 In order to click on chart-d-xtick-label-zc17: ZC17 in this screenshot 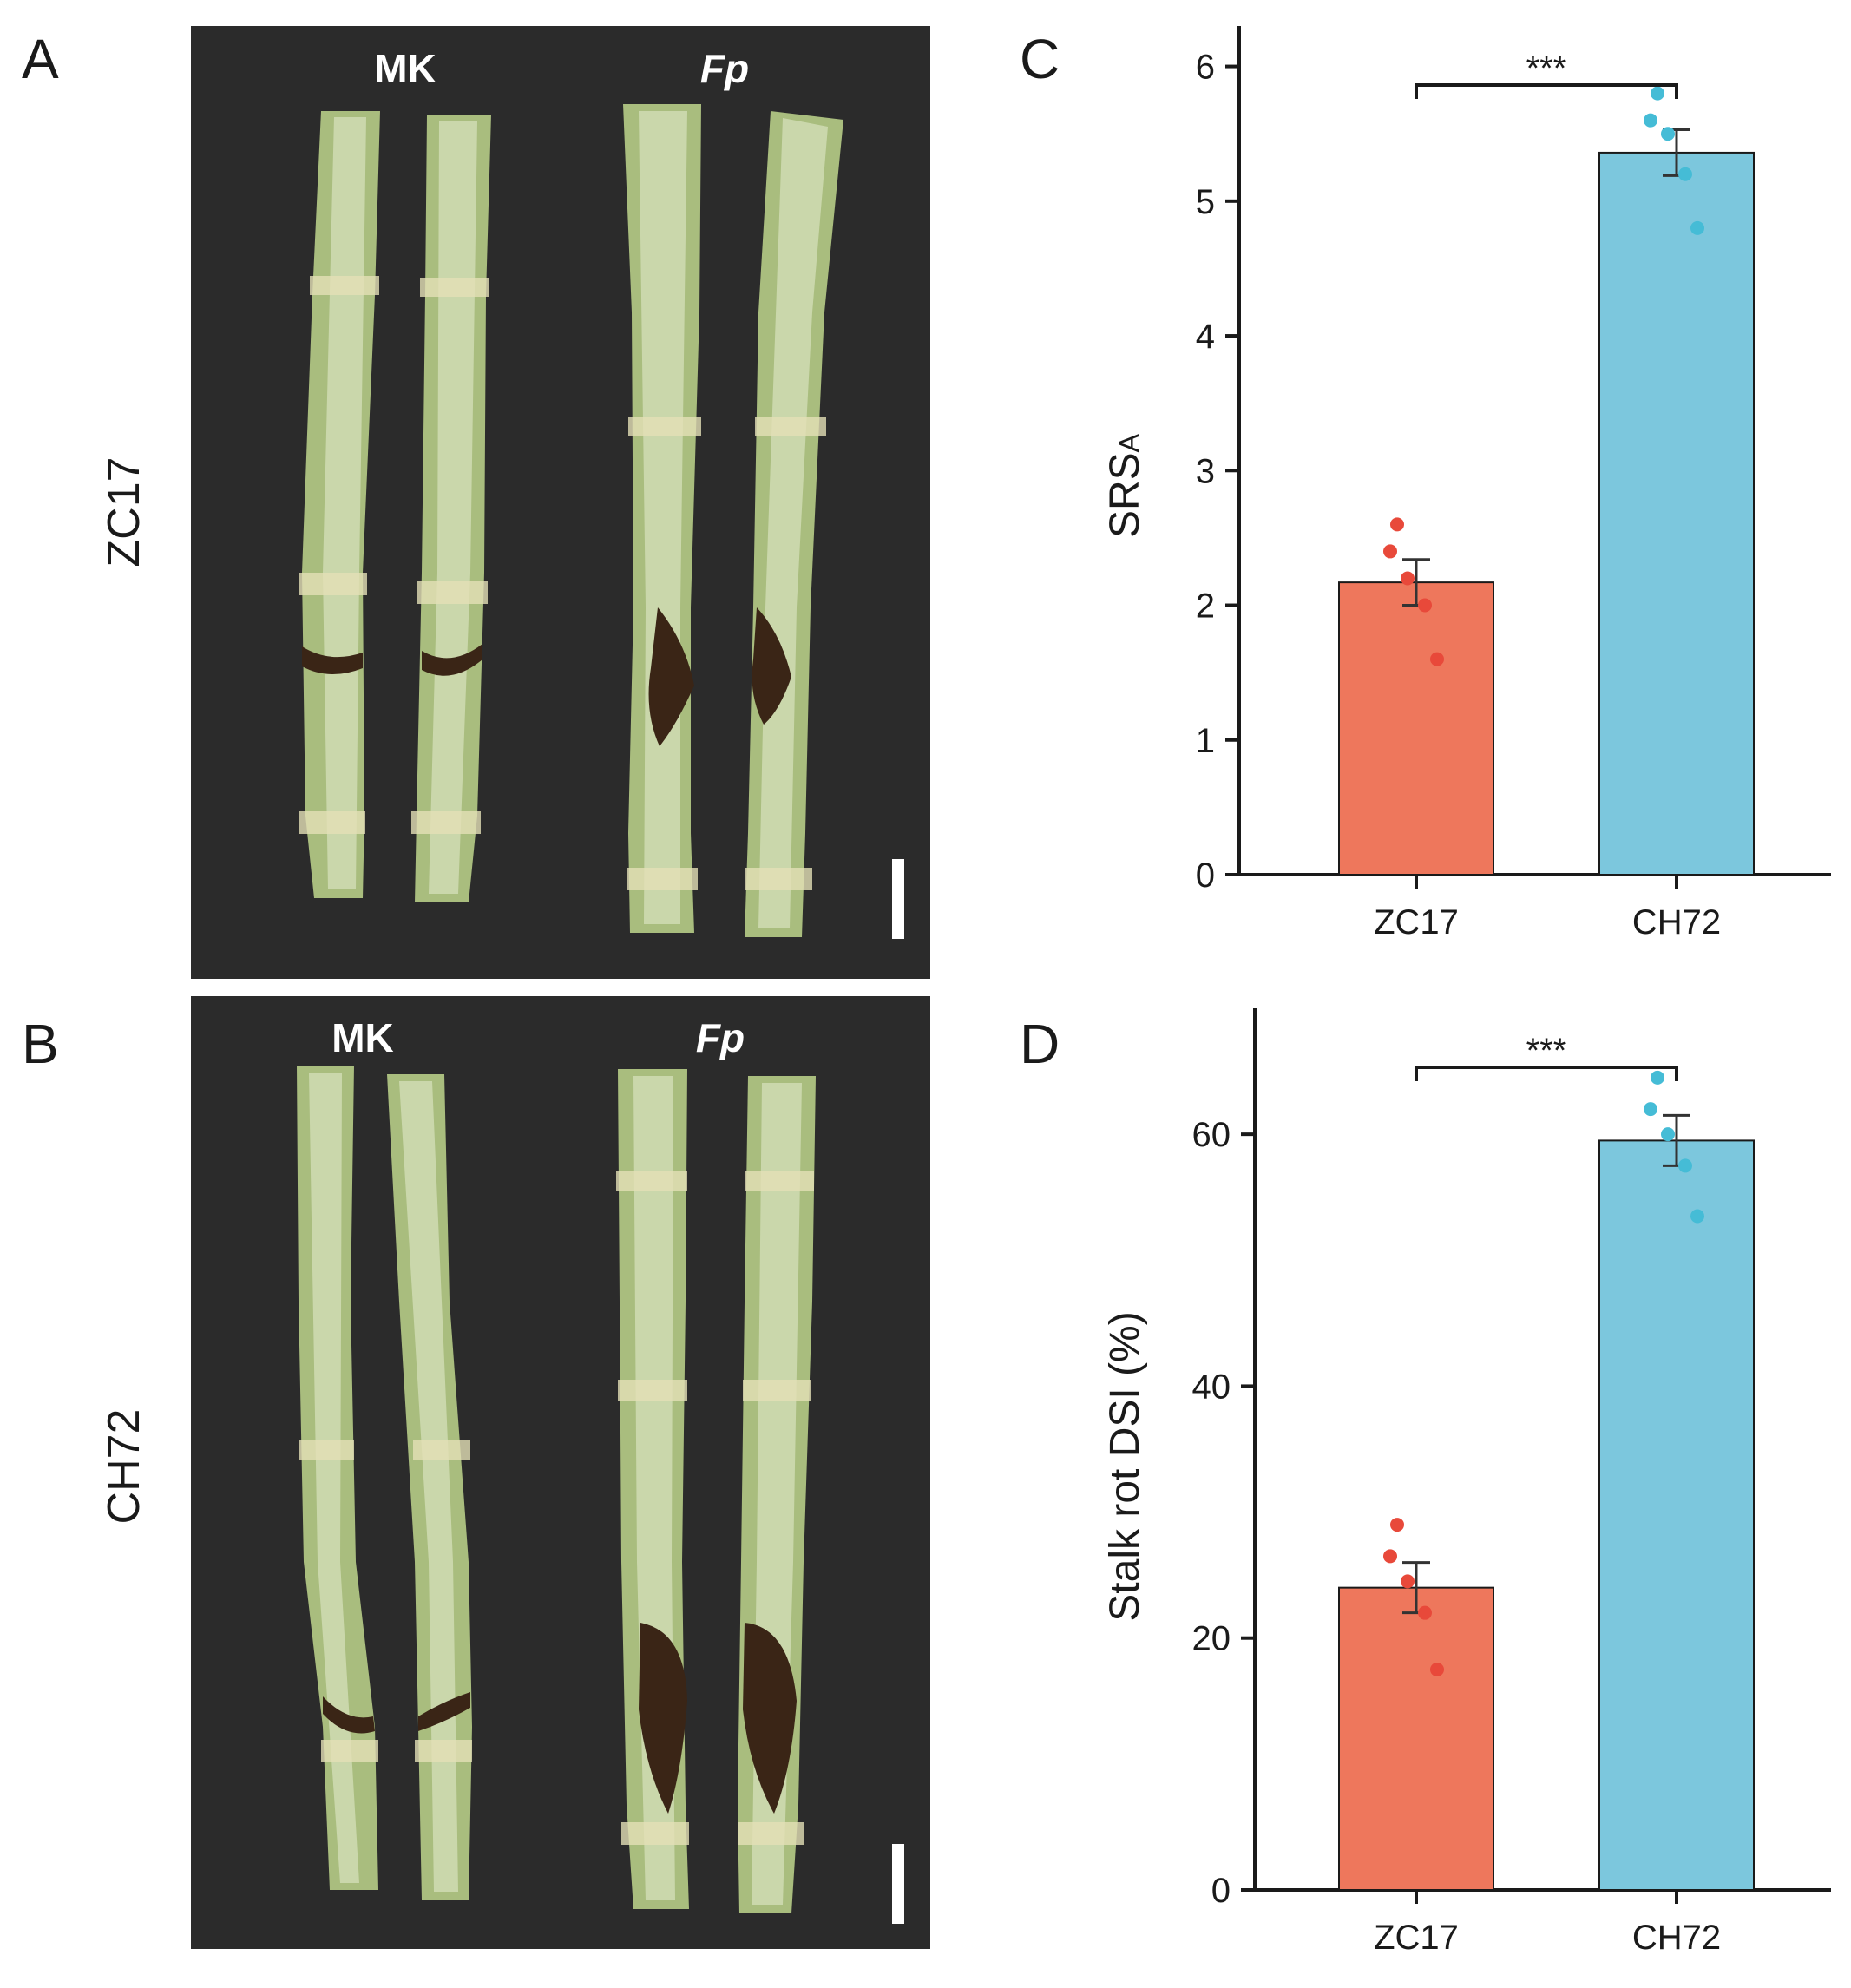, I will do `click(1416, 1938)`.